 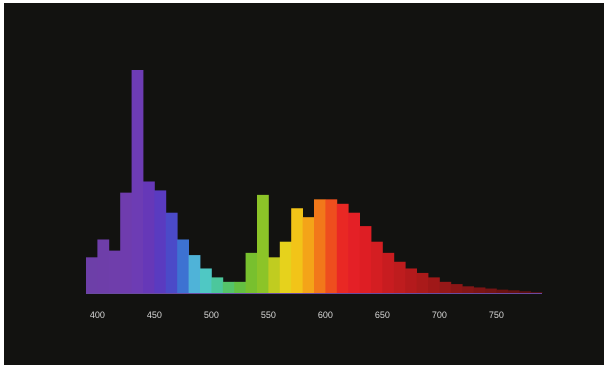 I want to click on x-tick-label: 500, so click(x=211, y=315).